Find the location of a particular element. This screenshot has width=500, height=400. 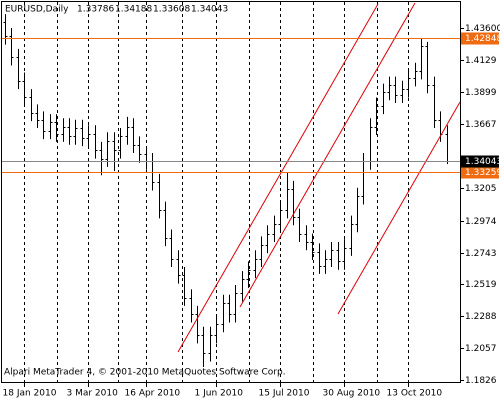

y-tick-label: 1.2057 is located at coordinates (481, 349).